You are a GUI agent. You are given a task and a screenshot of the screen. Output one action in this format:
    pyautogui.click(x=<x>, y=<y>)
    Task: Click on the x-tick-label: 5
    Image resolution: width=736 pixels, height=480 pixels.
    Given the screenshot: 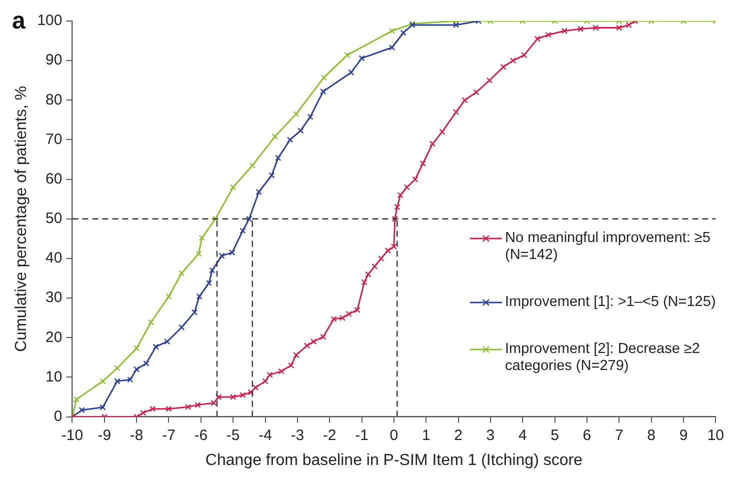 What is the action you would take?
    pyautogui.click(x=554, y=435)
    